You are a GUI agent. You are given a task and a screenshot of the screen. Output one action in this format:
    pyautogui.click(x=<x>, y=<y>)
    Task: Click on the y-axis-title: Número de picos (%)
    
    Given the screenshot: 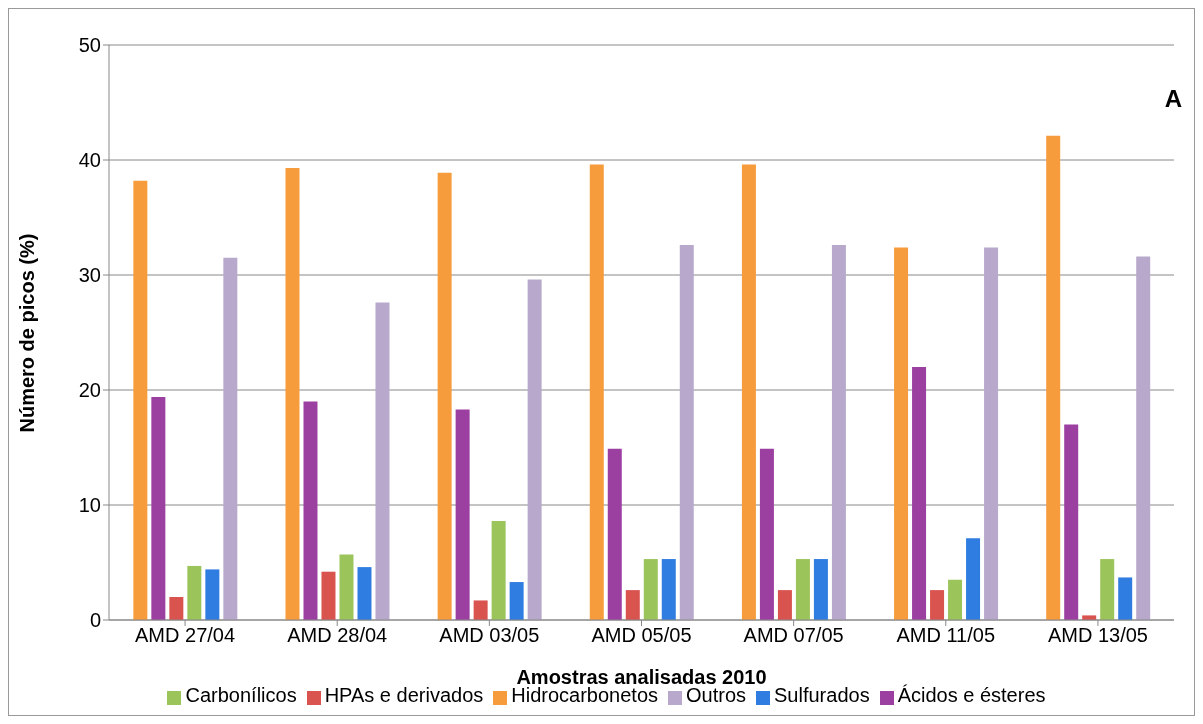 What is the action you would take?
    pyautogui.click(x=27, y=333)
    